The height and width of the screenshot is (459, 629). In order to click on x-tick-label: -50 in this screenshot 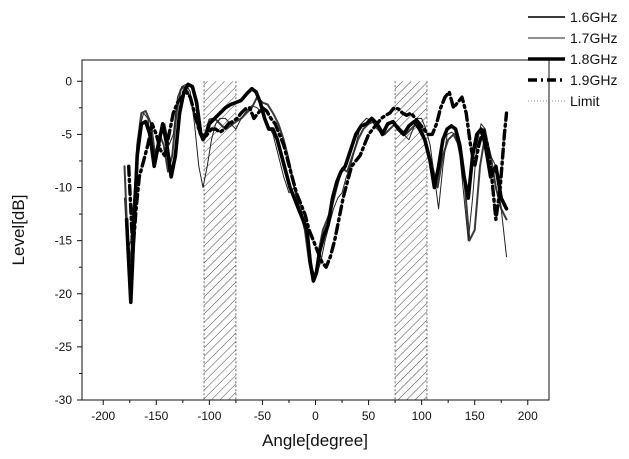, I will do `click(263, 416)`.